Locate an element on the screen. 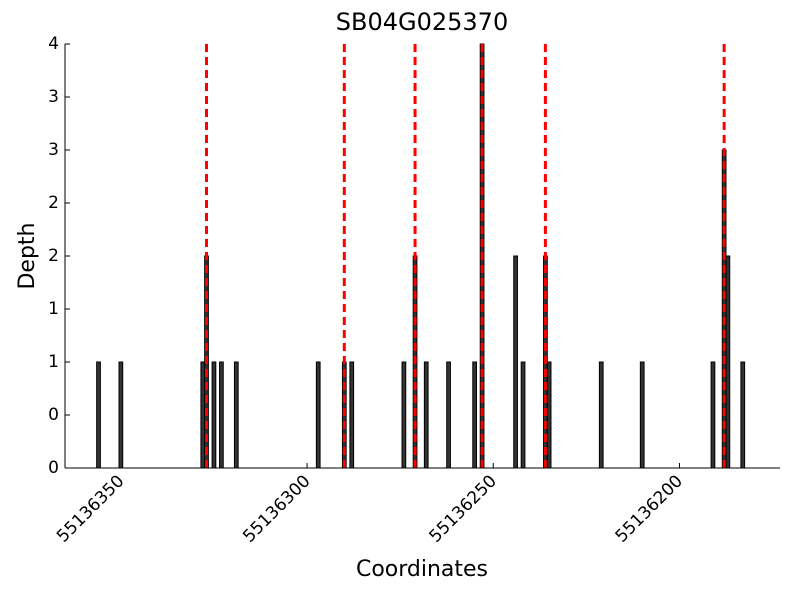 The height and width of the screenshot is (600, 800). x-tick-label: 55136350 is located at coordinates (90, 508).